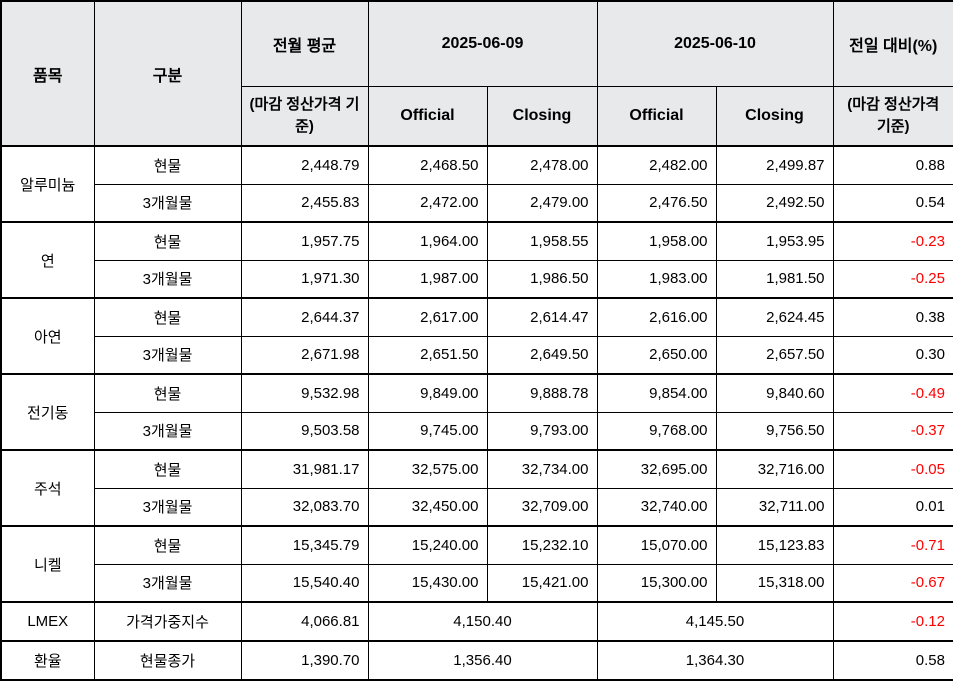  I want to click on date2-closing-cell: 1,981.50, so click(774, 279).